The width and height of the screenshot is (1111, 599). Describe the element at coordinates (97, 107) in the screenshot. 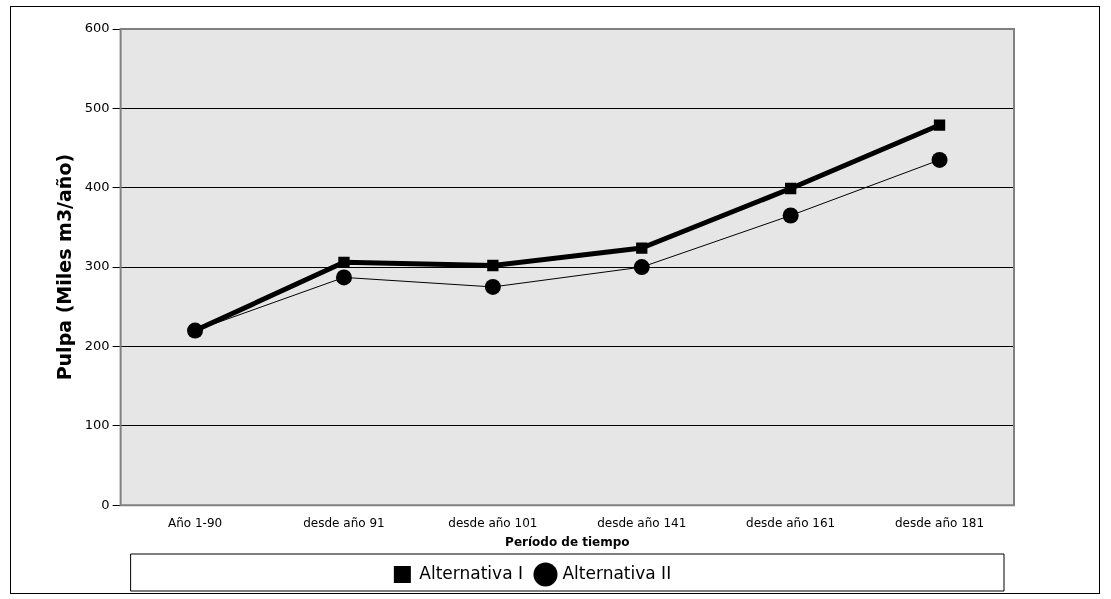

I see `y-tick-label: 500` at that location.